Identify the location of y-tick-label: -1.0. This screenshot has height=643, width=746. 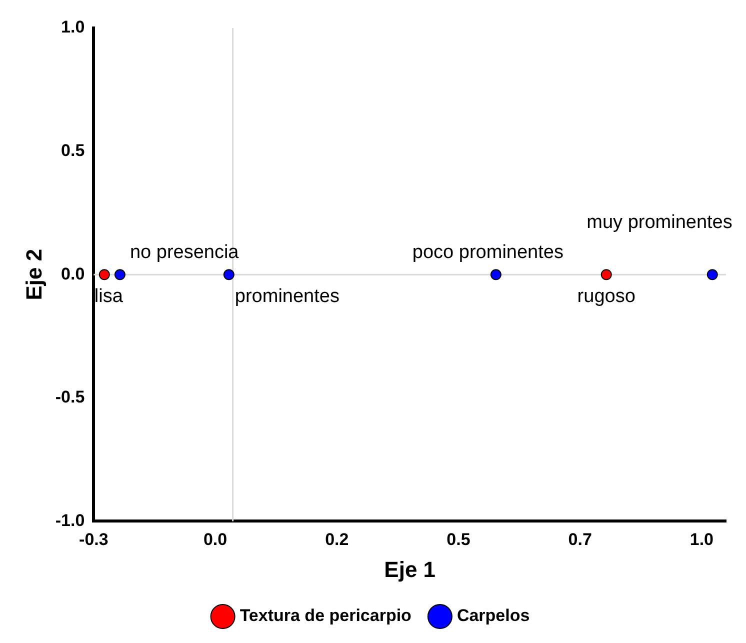
(70, 520).